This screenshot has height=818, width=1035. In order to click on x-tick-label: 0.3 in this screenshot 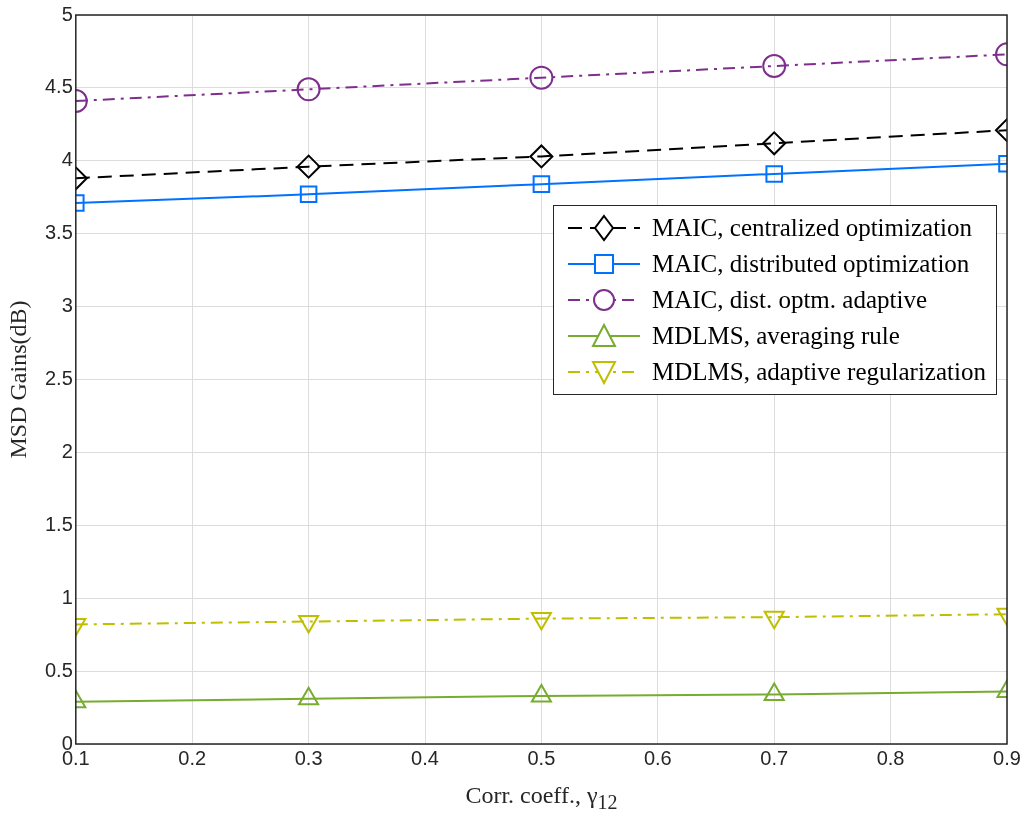, I will do `click(308, 757)`.